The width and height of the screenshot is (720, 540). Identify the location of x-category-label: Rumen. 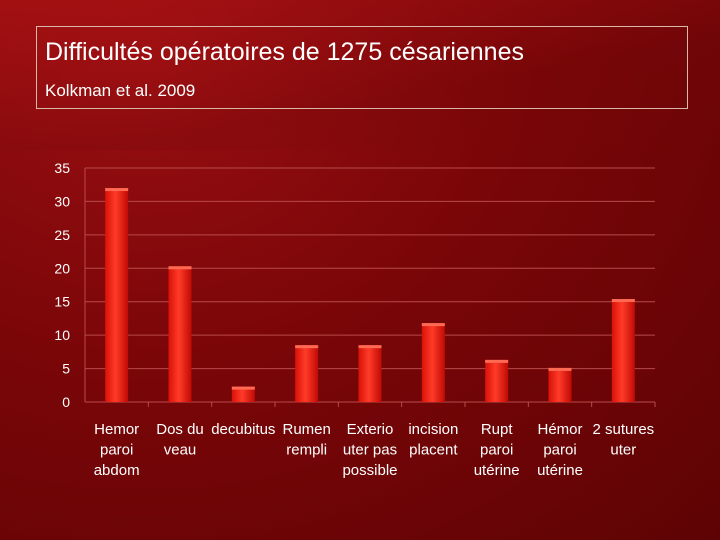
(306, 429).